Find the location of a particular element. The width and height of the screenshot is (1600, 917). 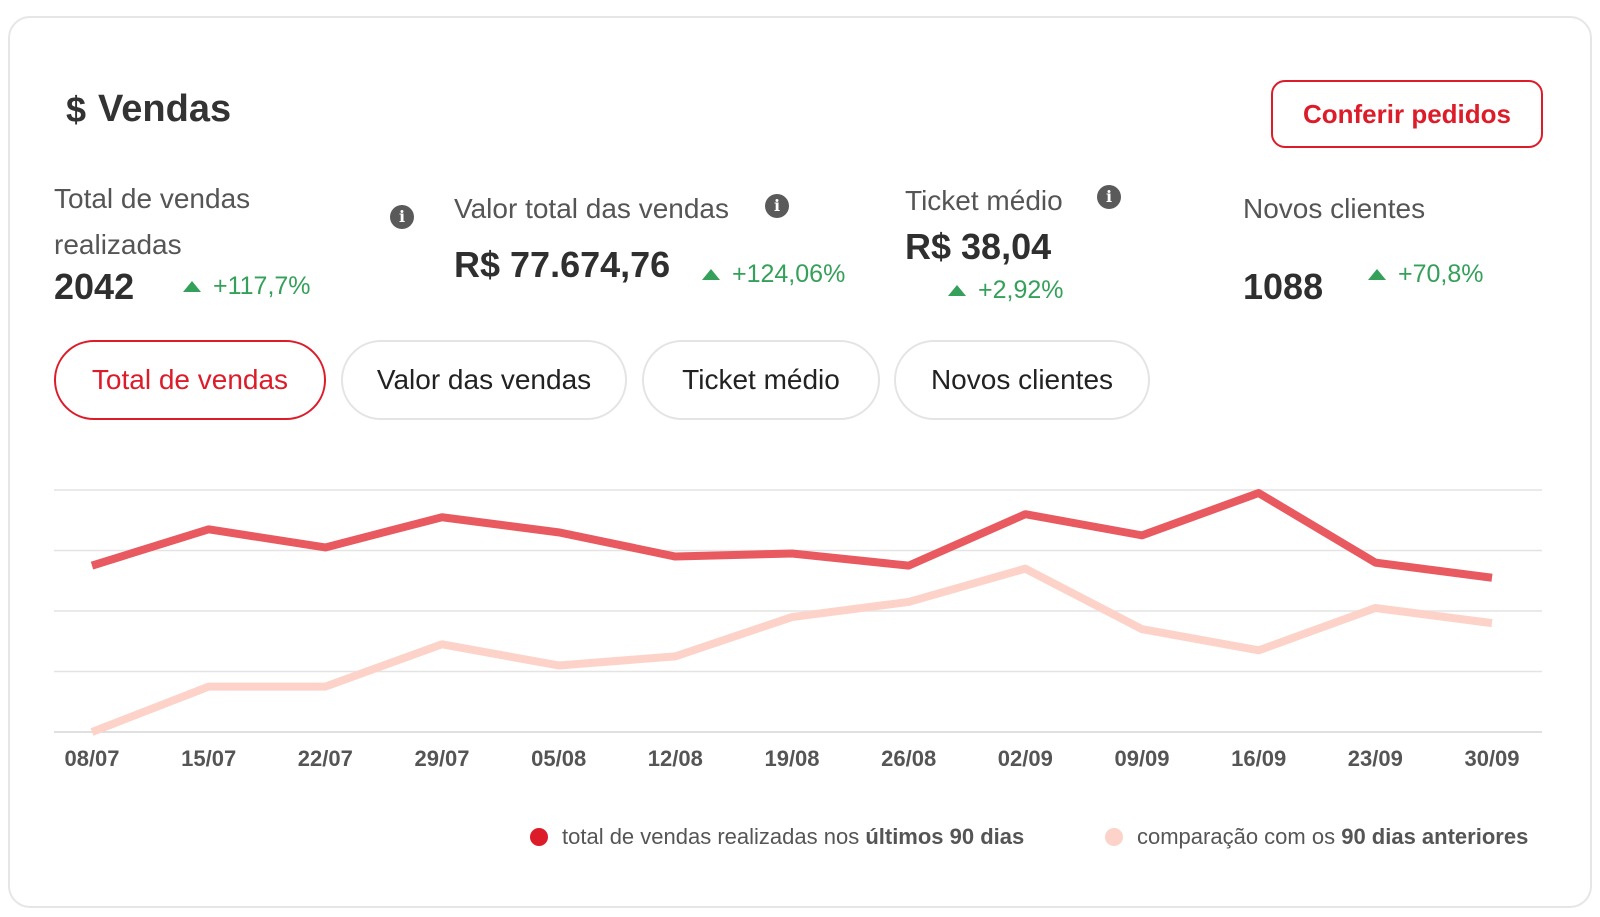

tab-total-sales: Total de vendas is located at coordinates (190, 380).